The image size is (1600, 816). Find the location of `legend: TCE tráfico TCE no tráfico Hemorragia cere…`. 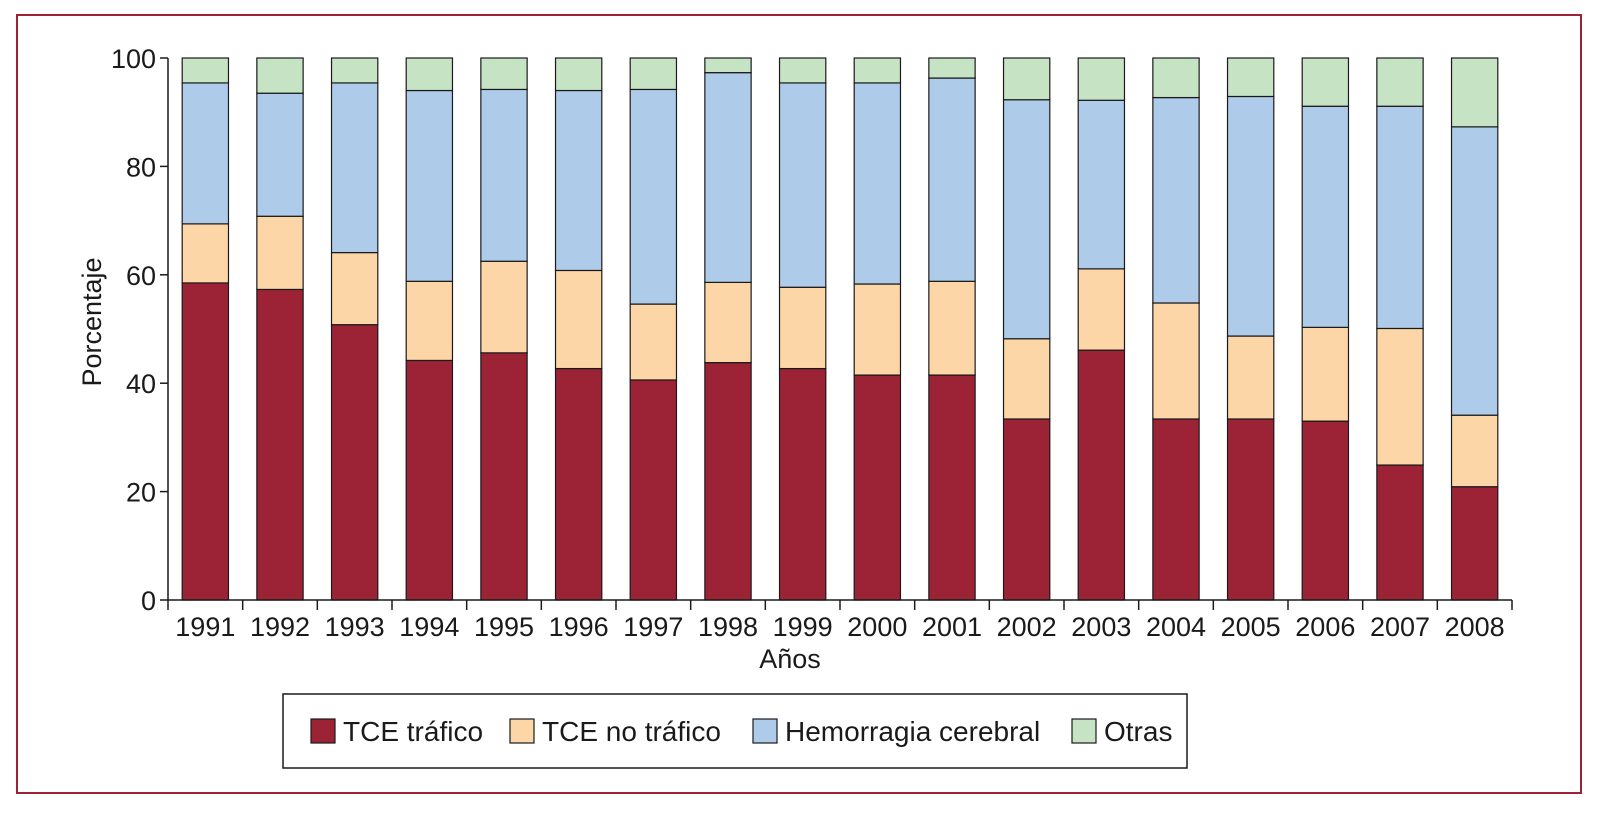

legend: TCE tráfico TCE no tráfico Hemorragia cere… is located at coordinates (735, 731).